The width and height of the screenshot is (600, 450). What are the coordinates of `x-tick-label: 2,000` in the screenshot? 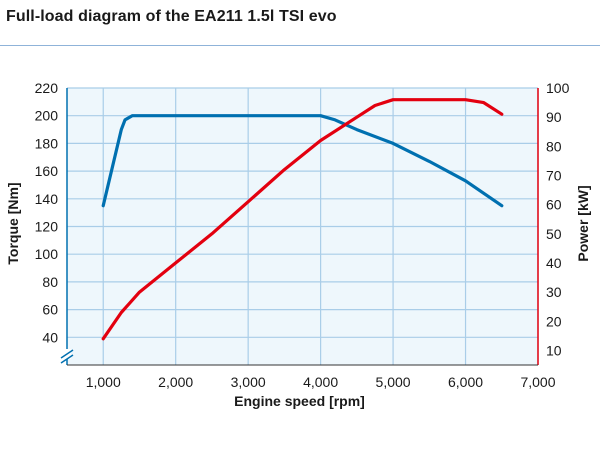 It's located at (175, 382).